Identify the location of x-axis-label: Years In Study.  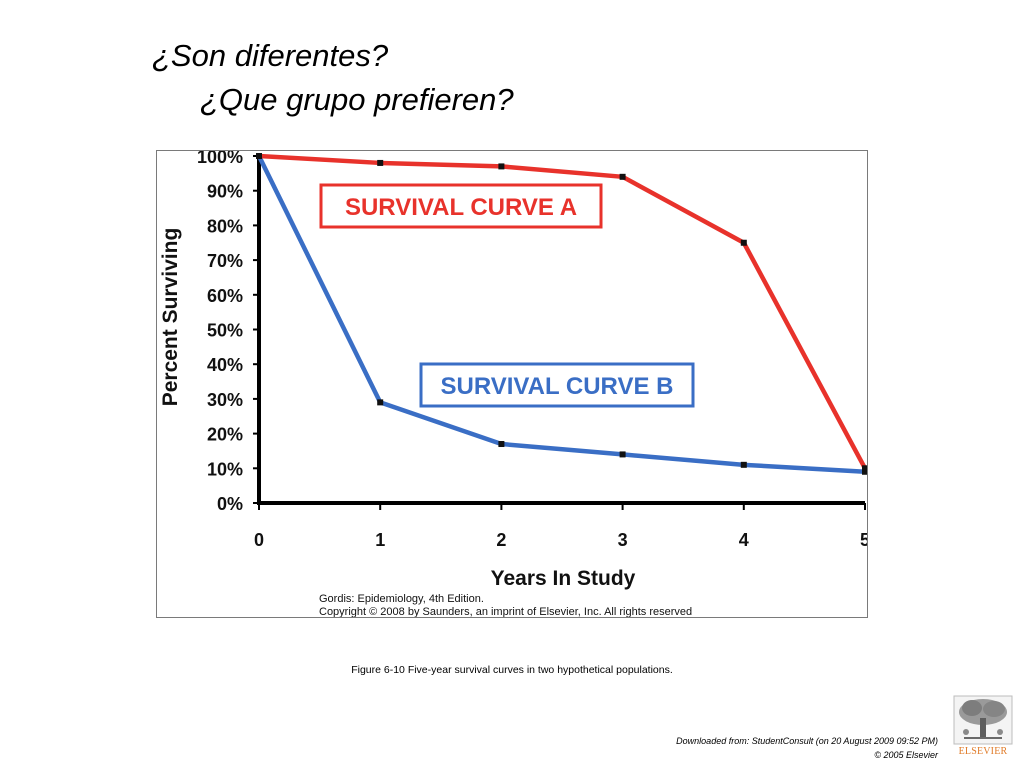
(563, 578).